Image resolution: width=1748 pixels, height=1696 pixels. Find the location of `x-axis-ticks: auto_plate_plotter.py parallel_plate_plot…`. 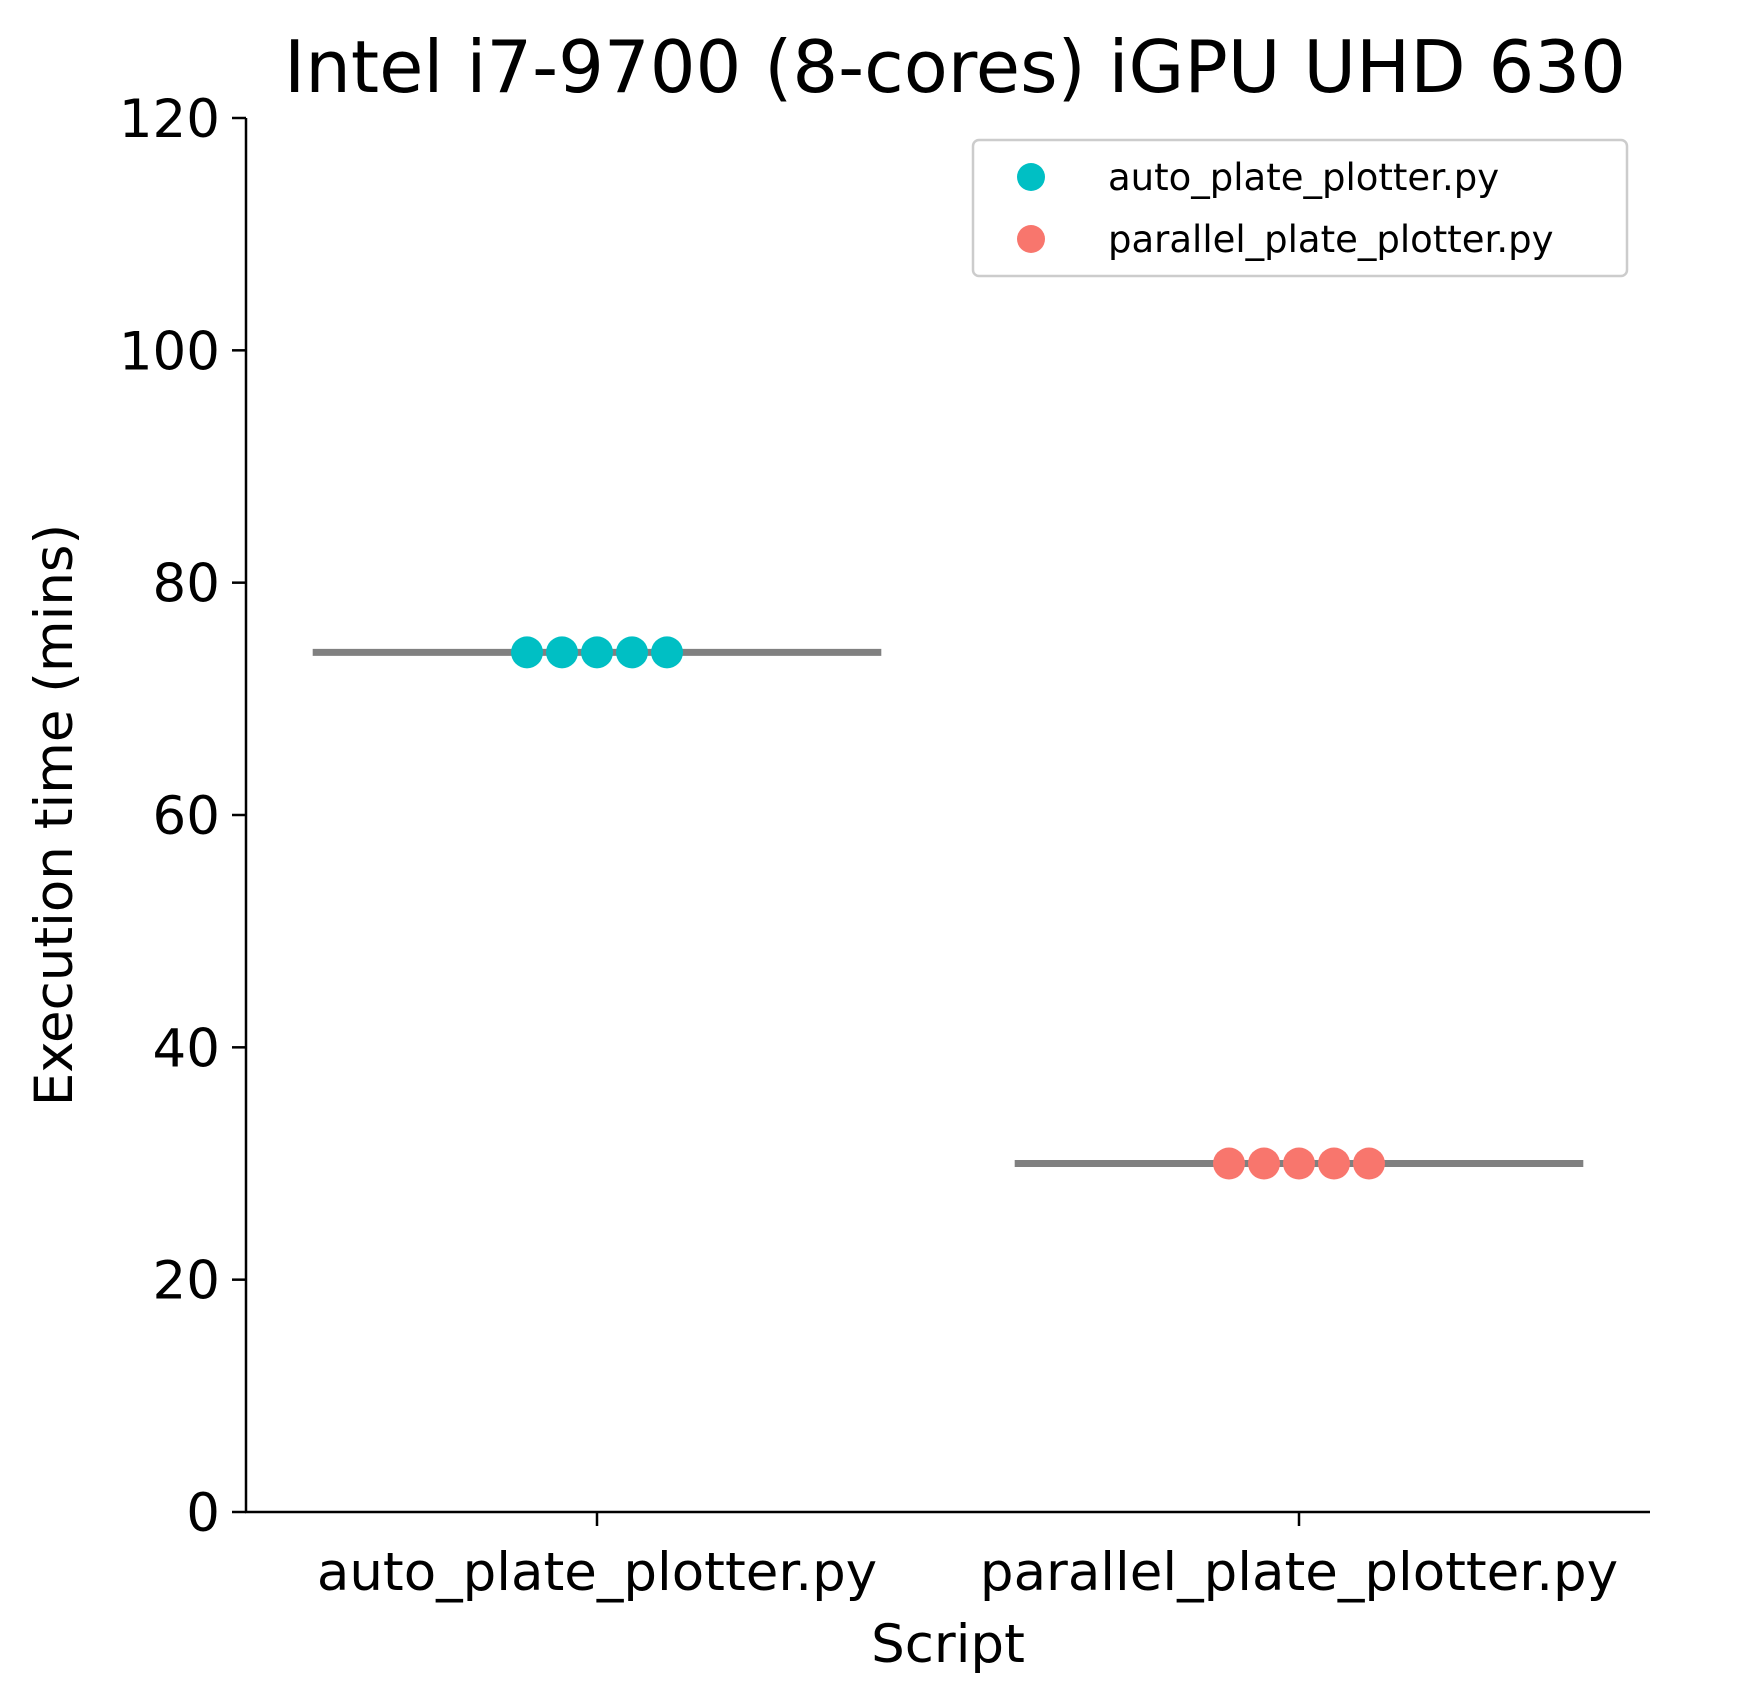

x-axis-ticks: auto_plate_plotter.py parallel_plate_plot… is located at coordinates (967, 1557).